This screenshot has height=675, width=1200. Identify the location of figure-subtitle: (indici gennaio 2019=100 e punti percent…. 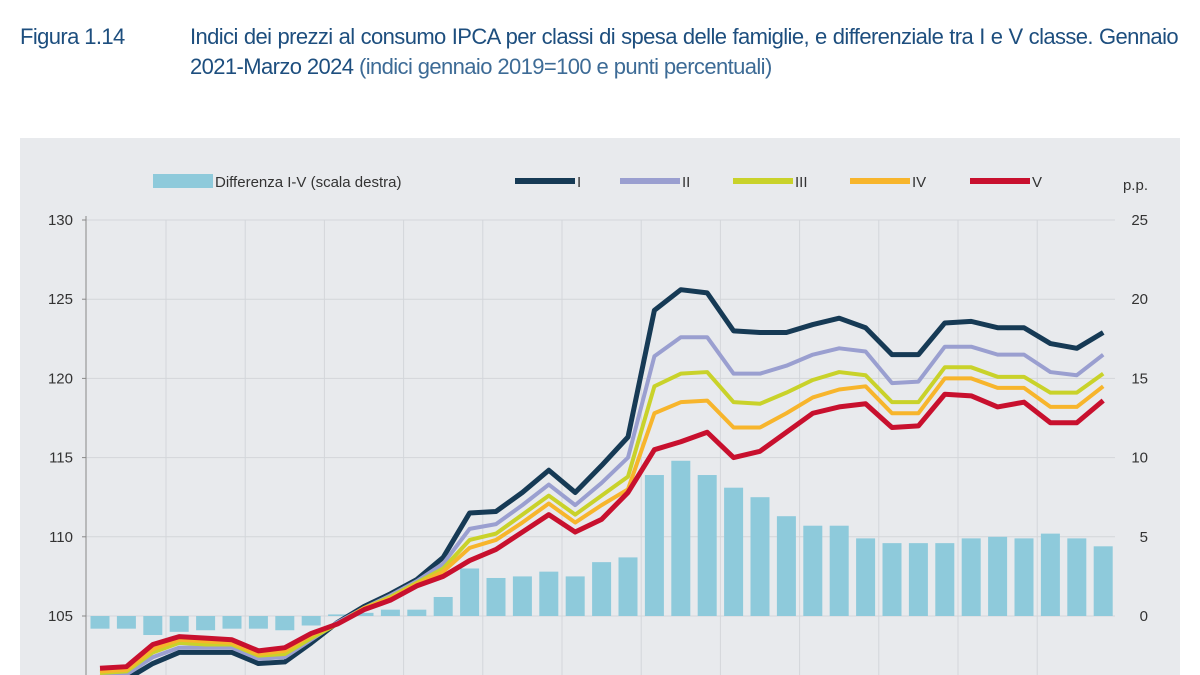
(565, 66).